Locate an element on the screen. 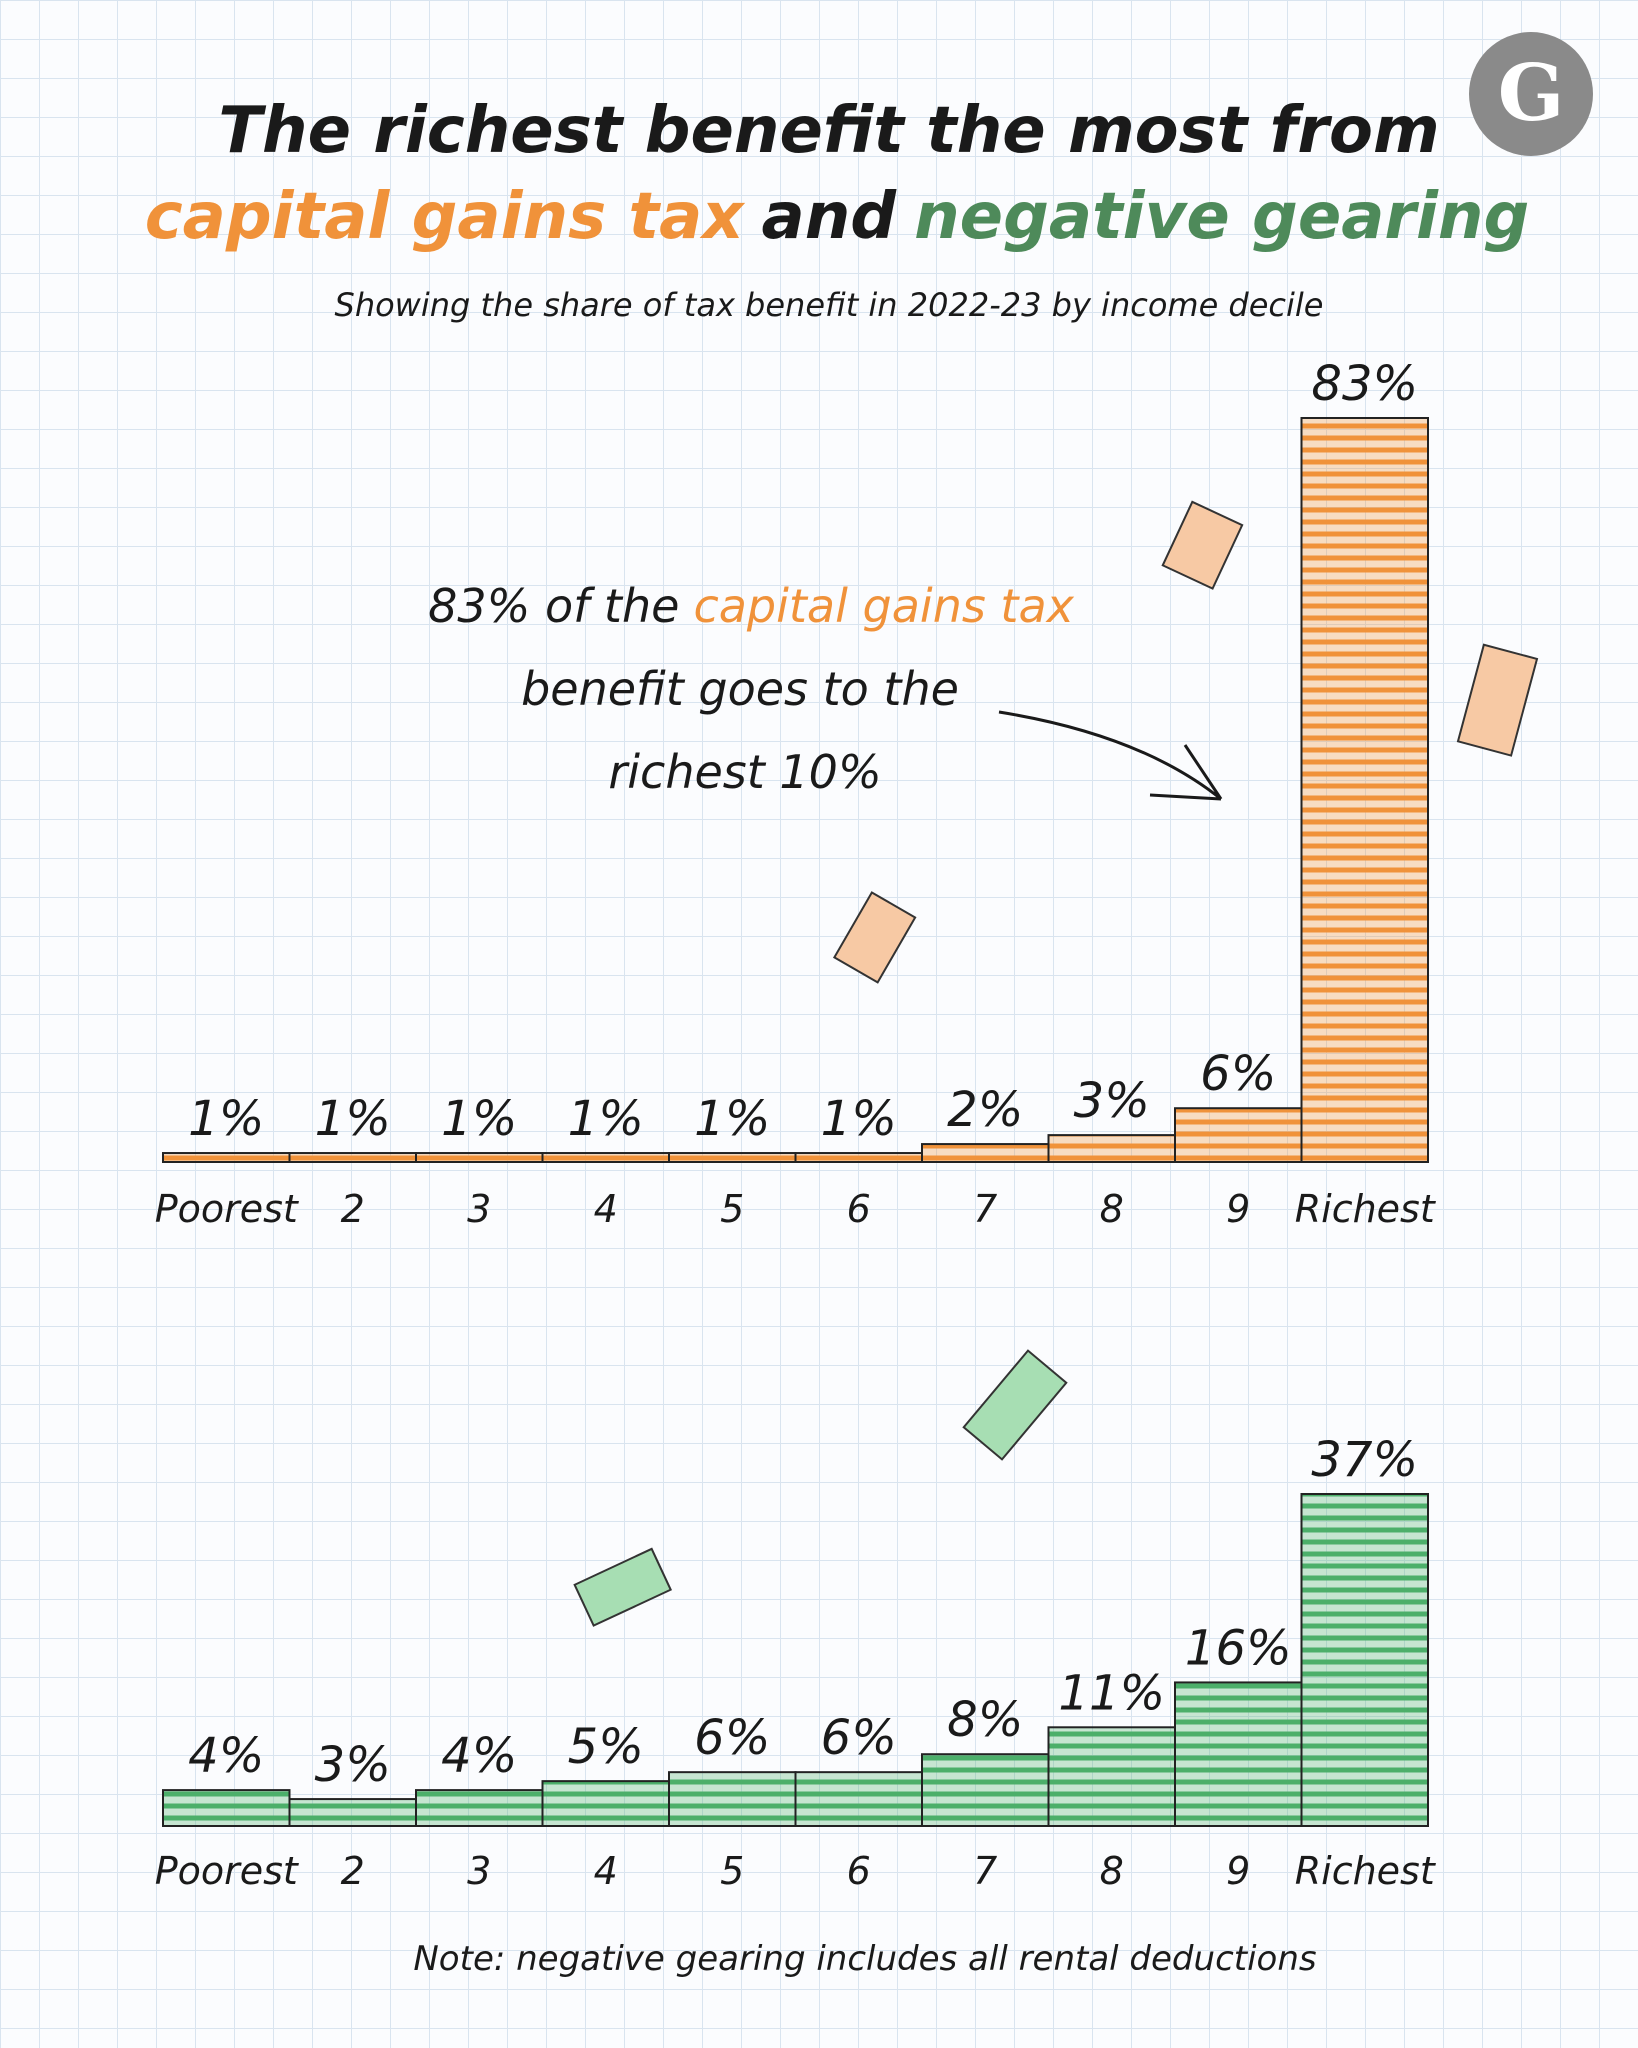  value-label: 37% is located at coordinates (1364, 1460).